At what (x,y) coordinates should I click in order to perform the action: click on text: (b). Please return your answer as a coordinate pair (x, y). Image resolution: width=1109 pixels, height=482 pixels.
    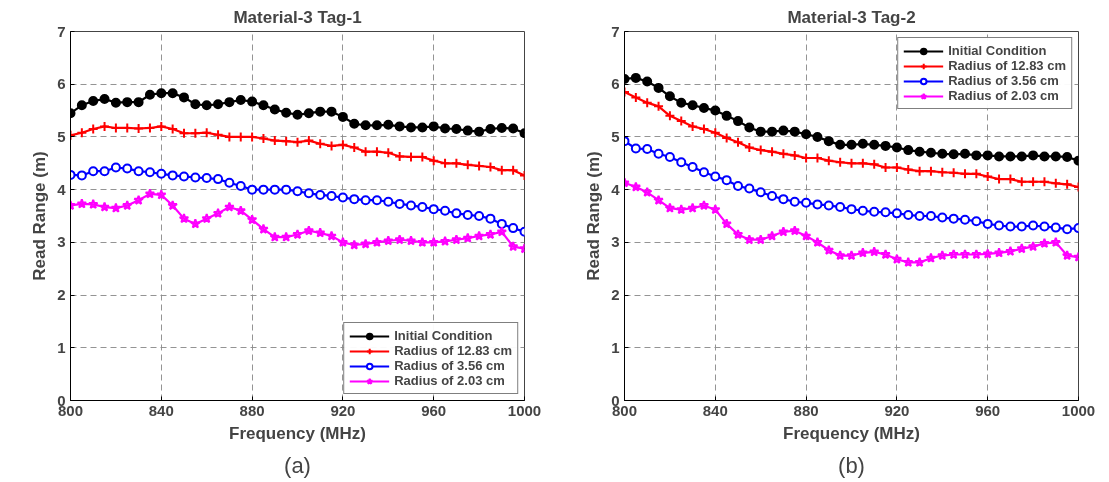
    Looking at the image, I should click on (851, 465).